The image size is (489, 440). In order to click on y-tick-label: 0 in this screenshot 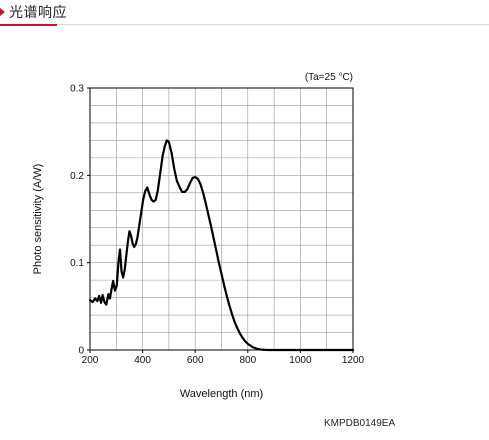, I will do `click(81, 351)`.